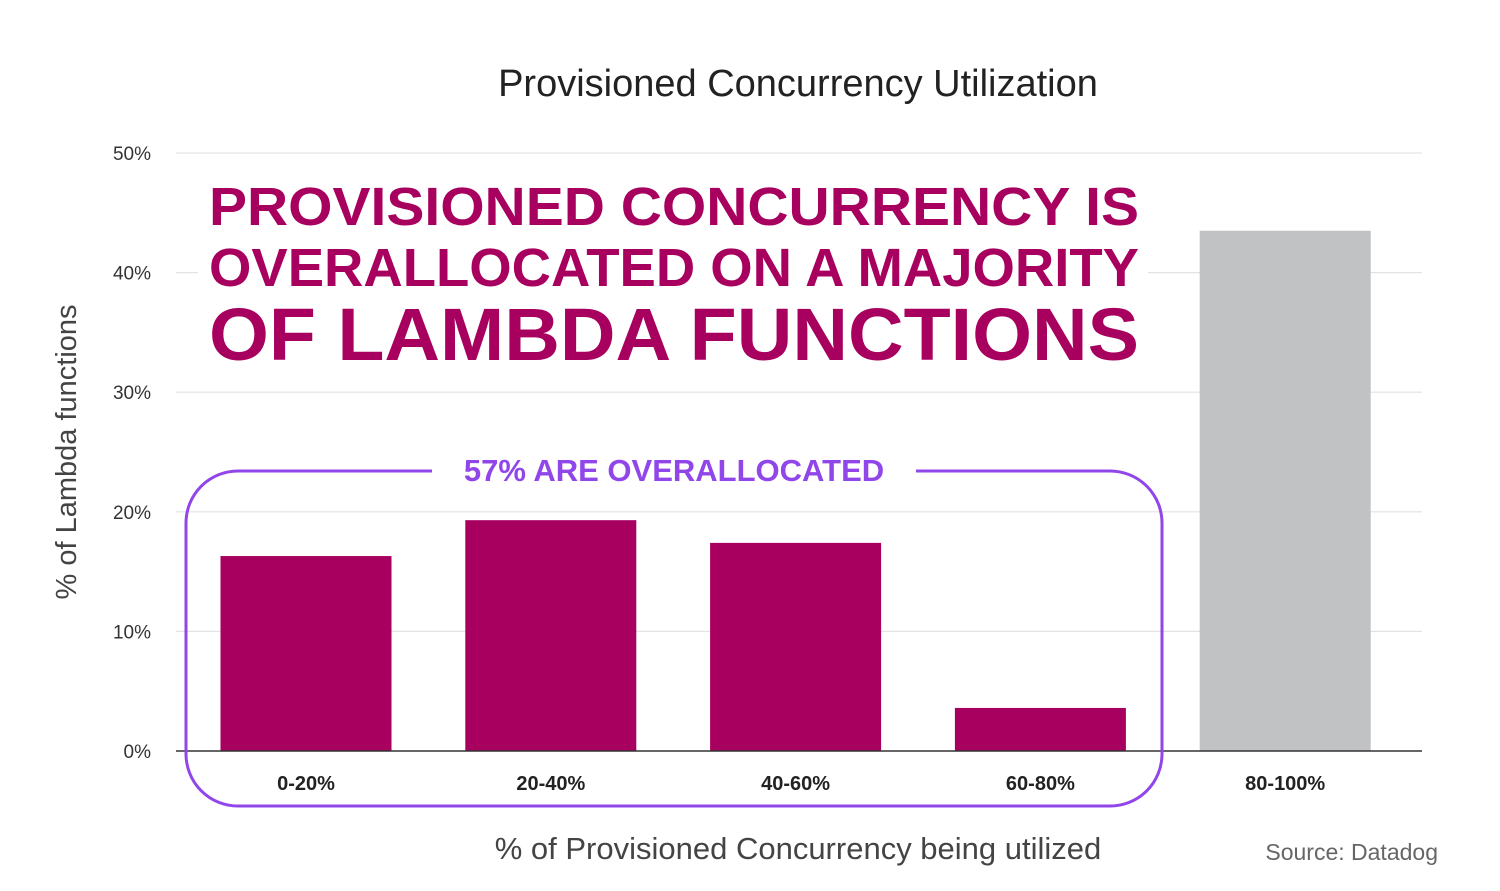  What do you see at coordinates (1285, 491) in the screenshot?
I see `bar-80-100pct` at bounding box center [1285, 491].